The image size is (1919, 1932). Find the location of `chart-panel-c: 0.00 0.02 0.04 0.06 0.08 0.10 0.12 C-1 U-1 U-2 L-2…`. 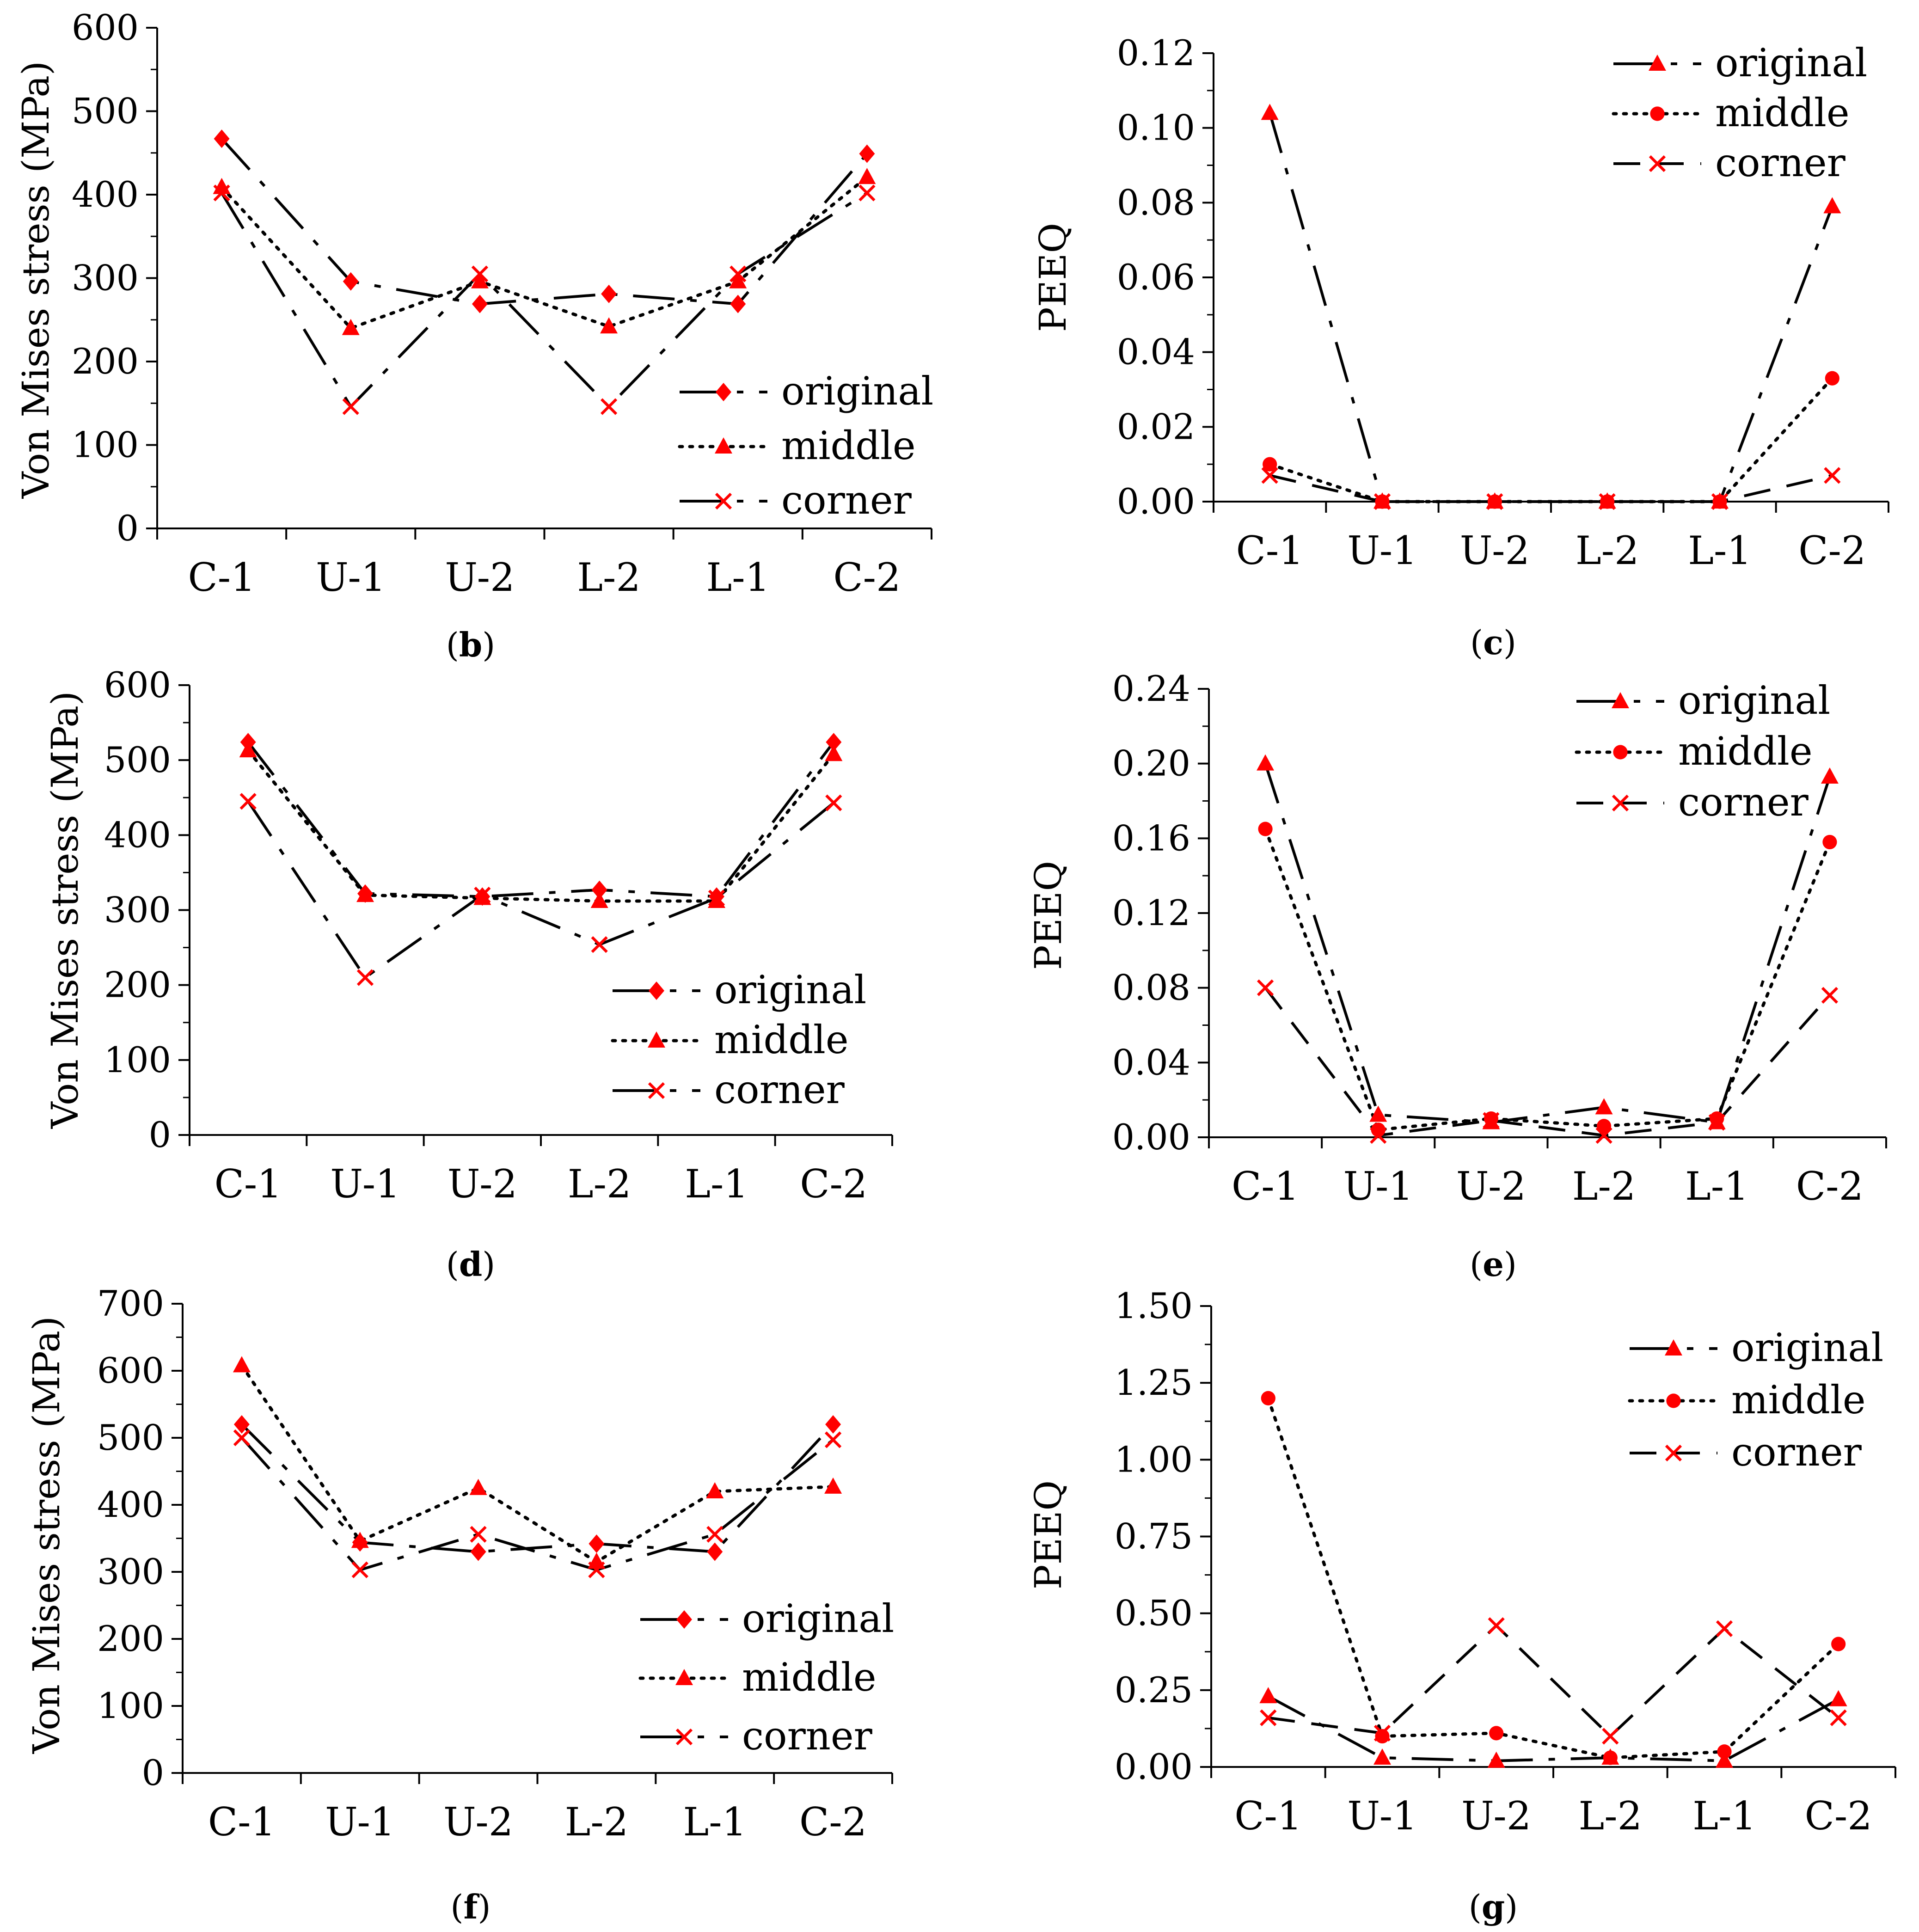

chart-panel-c: 0.00 0.02 0.04 0.06 0.08 0.10 0.12 C-1 U-1 U-2 L-2… is located at coordinates (1460, 347).